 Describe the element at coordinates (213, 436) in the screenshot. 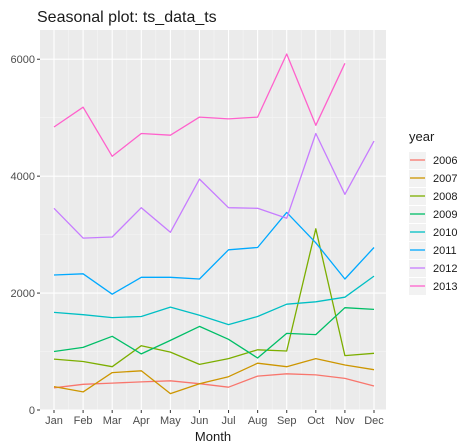

I see `x-axis-title: Month` at that location.